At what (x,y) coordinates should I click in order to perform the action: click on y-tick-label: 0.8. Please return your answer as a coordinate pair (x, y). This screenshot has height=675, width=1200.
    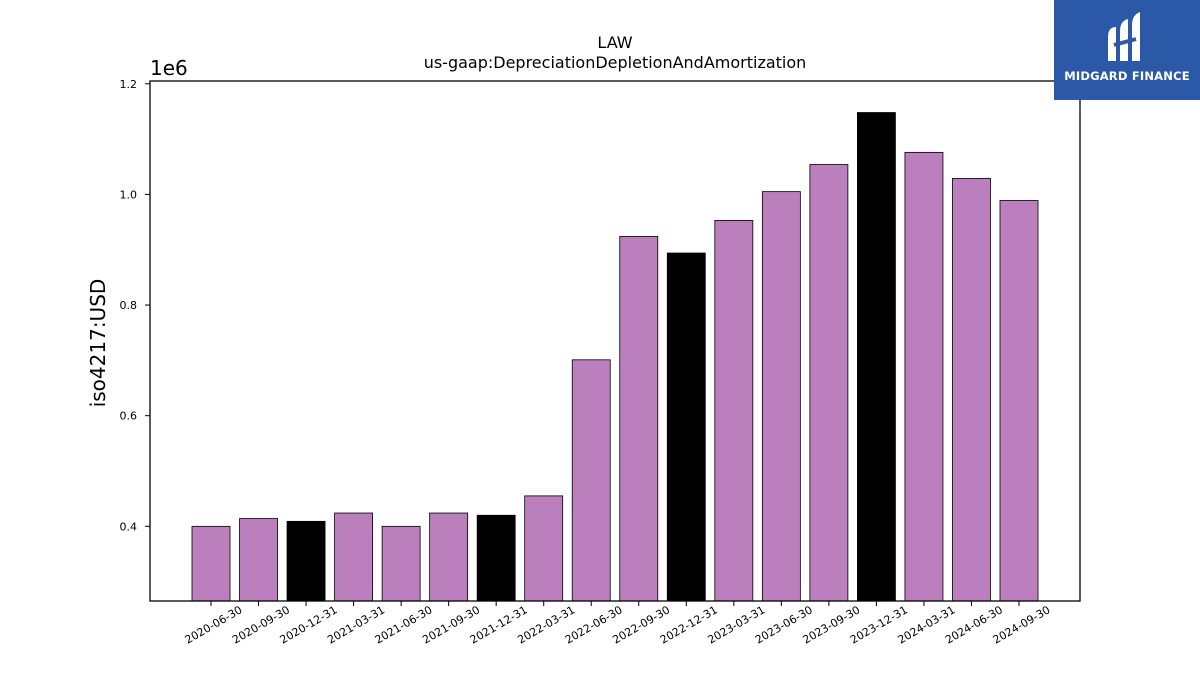
    Looking at the image, I should click on (129, 305).